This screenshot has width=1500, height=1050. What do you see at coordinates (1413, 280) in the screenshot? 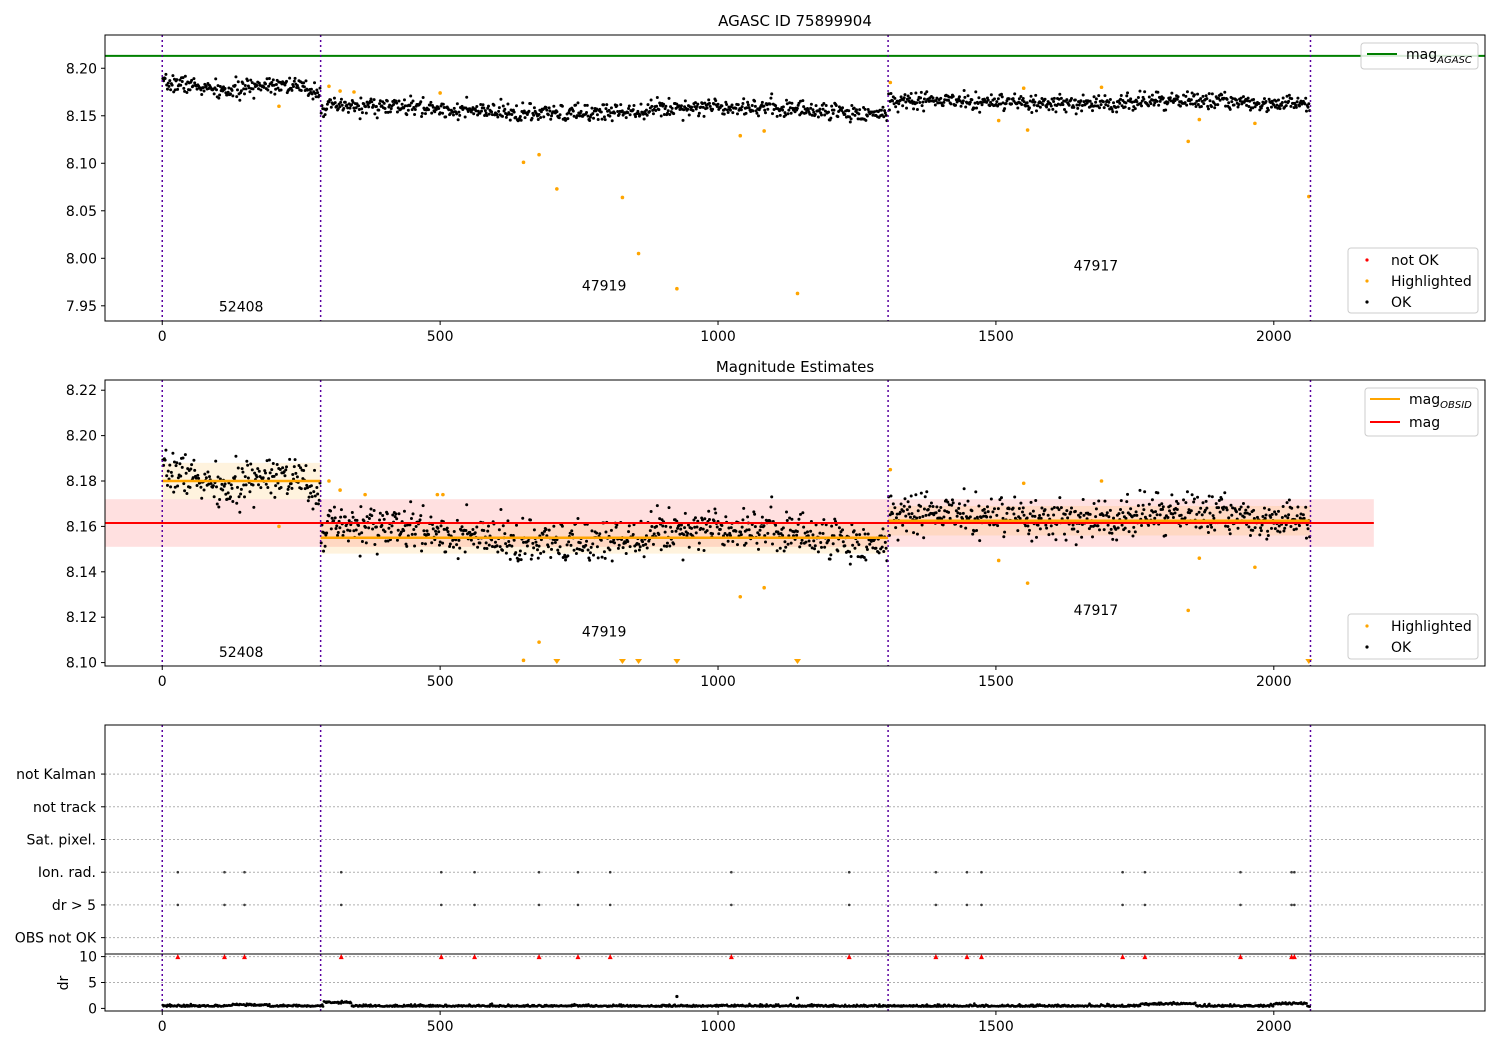
I see `panel1-legend-lower: not OK Highlighted OK` at bounding box center [1413, 280].